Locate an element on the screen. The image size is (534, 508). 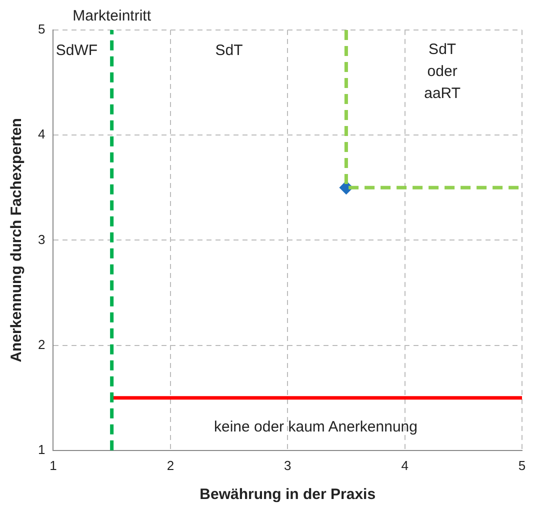
annotation: Markteintritt is located at coordinates (112, 16).